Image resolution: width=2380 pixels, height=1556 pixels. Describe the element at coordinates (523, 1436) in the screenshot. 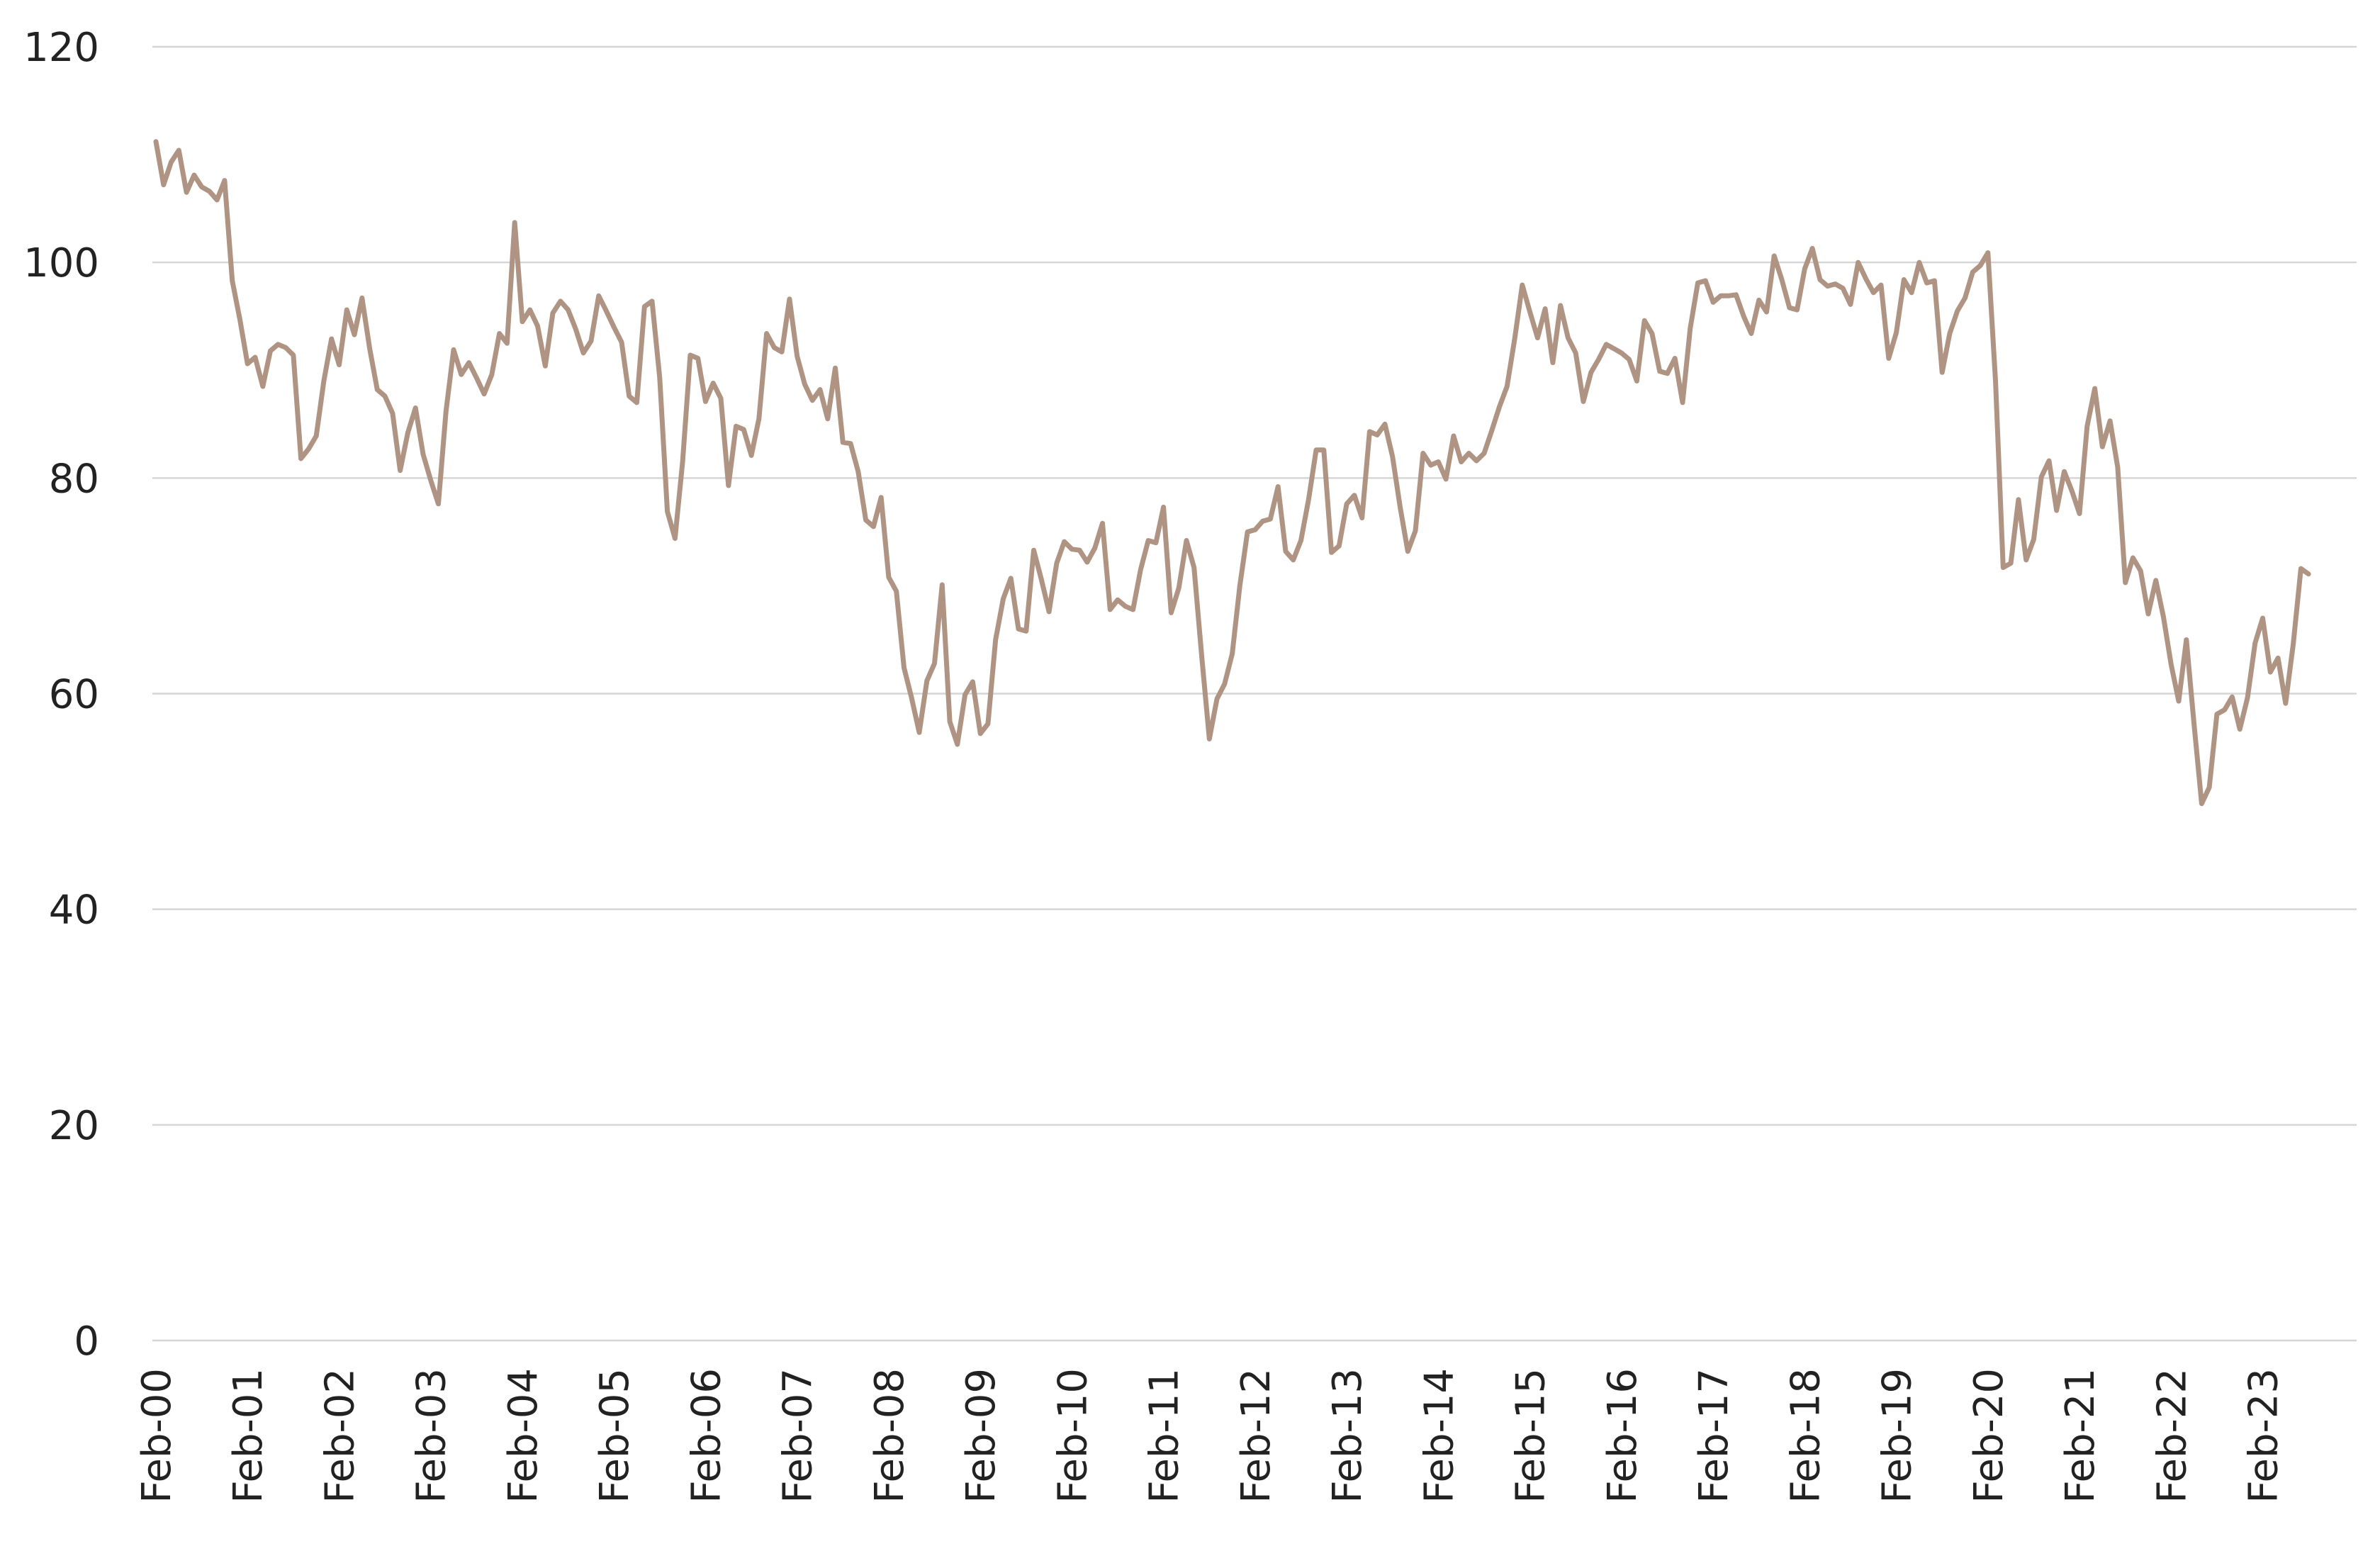

I see `x-tick-label: Feb-04` at that location.